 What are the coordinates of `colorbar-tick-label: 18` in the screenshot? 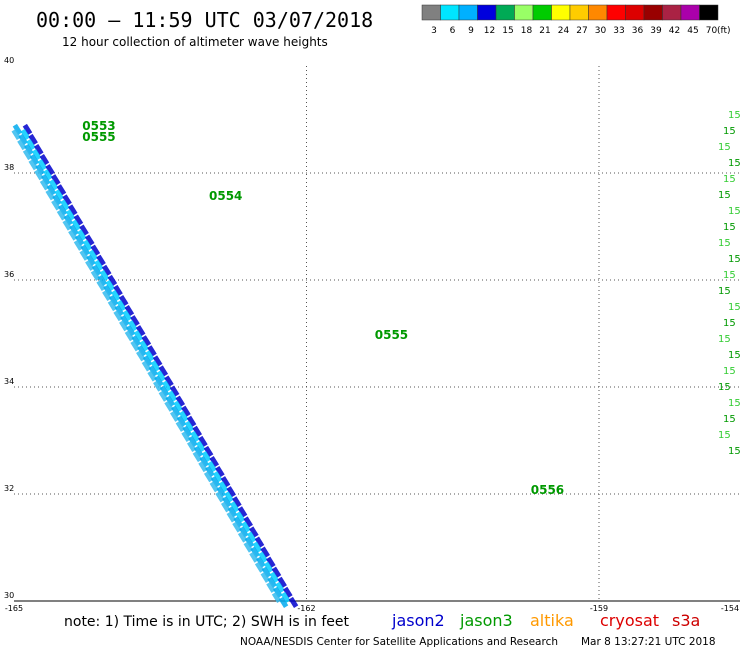 It's located at (527, 31).